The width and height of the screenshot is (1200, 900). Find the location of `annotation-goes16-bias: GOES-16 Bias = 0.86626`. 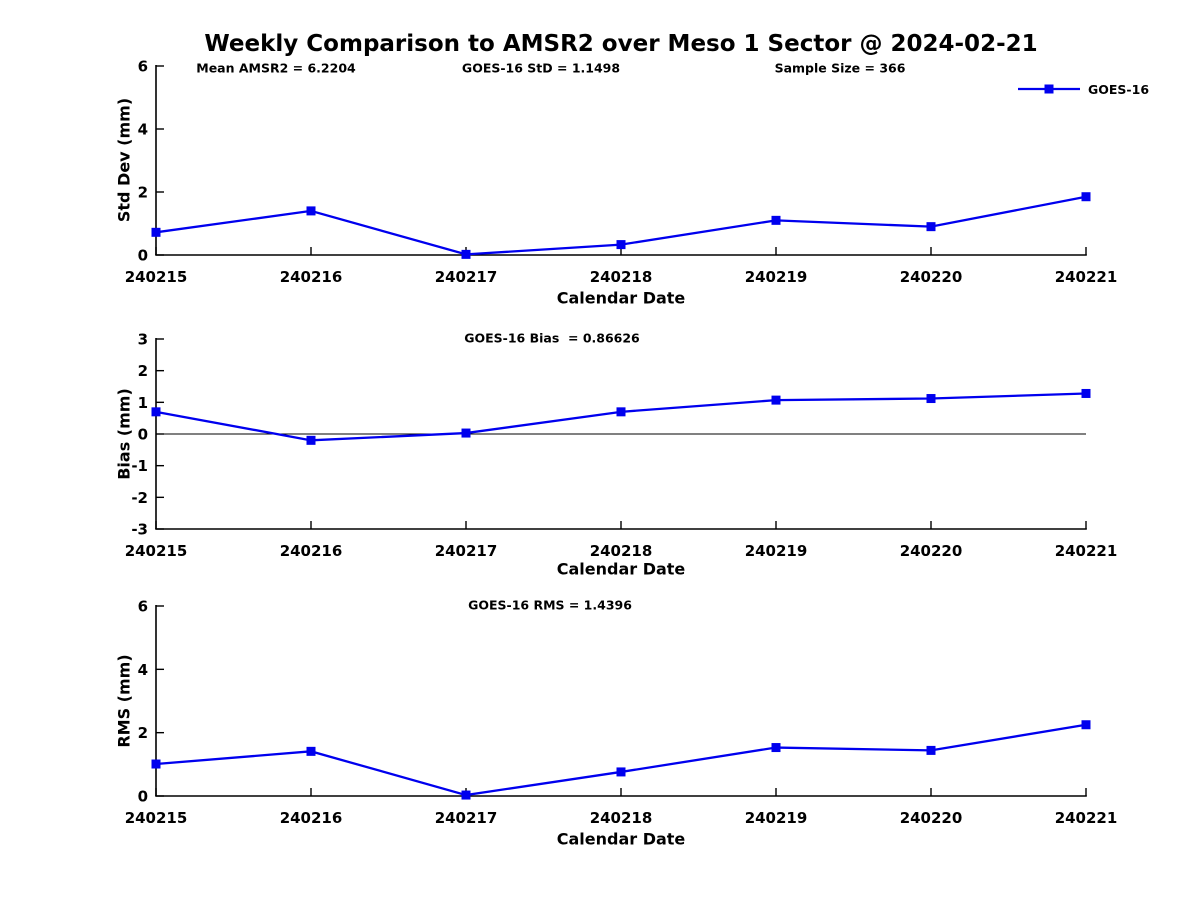

annotation-goes16-bias: GOES-16 Bias = 0.86626 is located at coordinates (552, 338).